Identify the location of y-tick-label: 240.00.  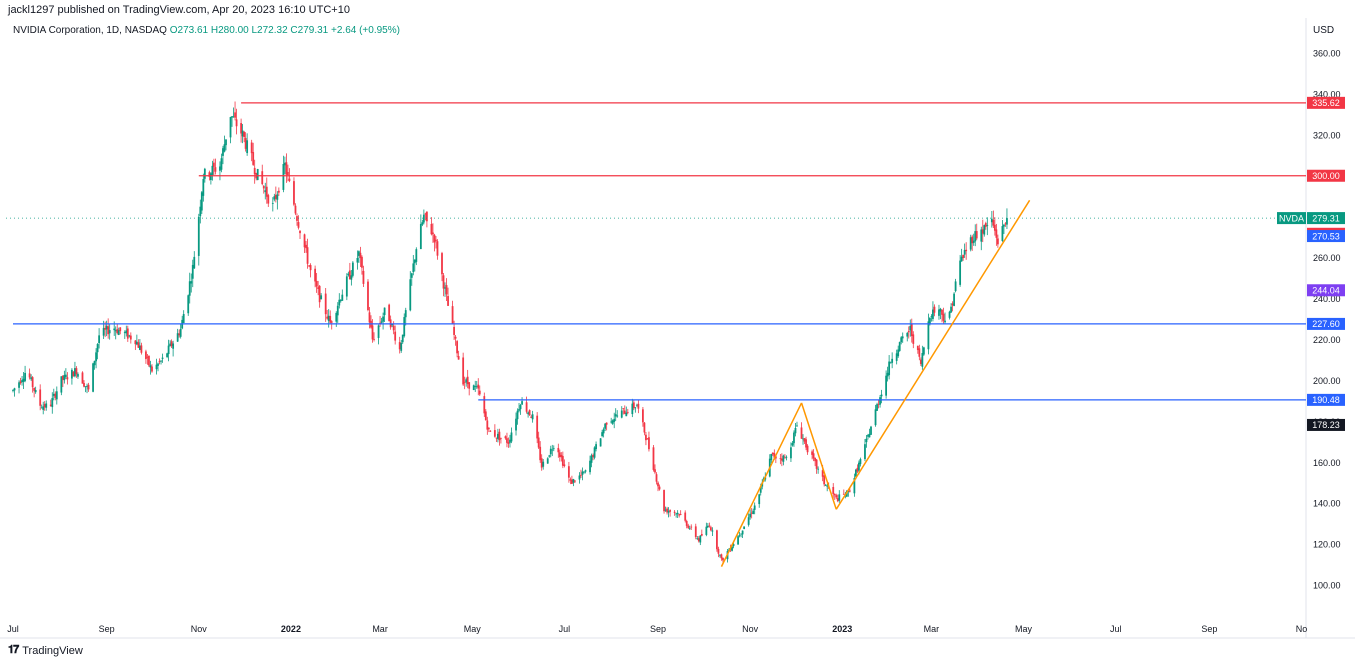
(1327, 299).